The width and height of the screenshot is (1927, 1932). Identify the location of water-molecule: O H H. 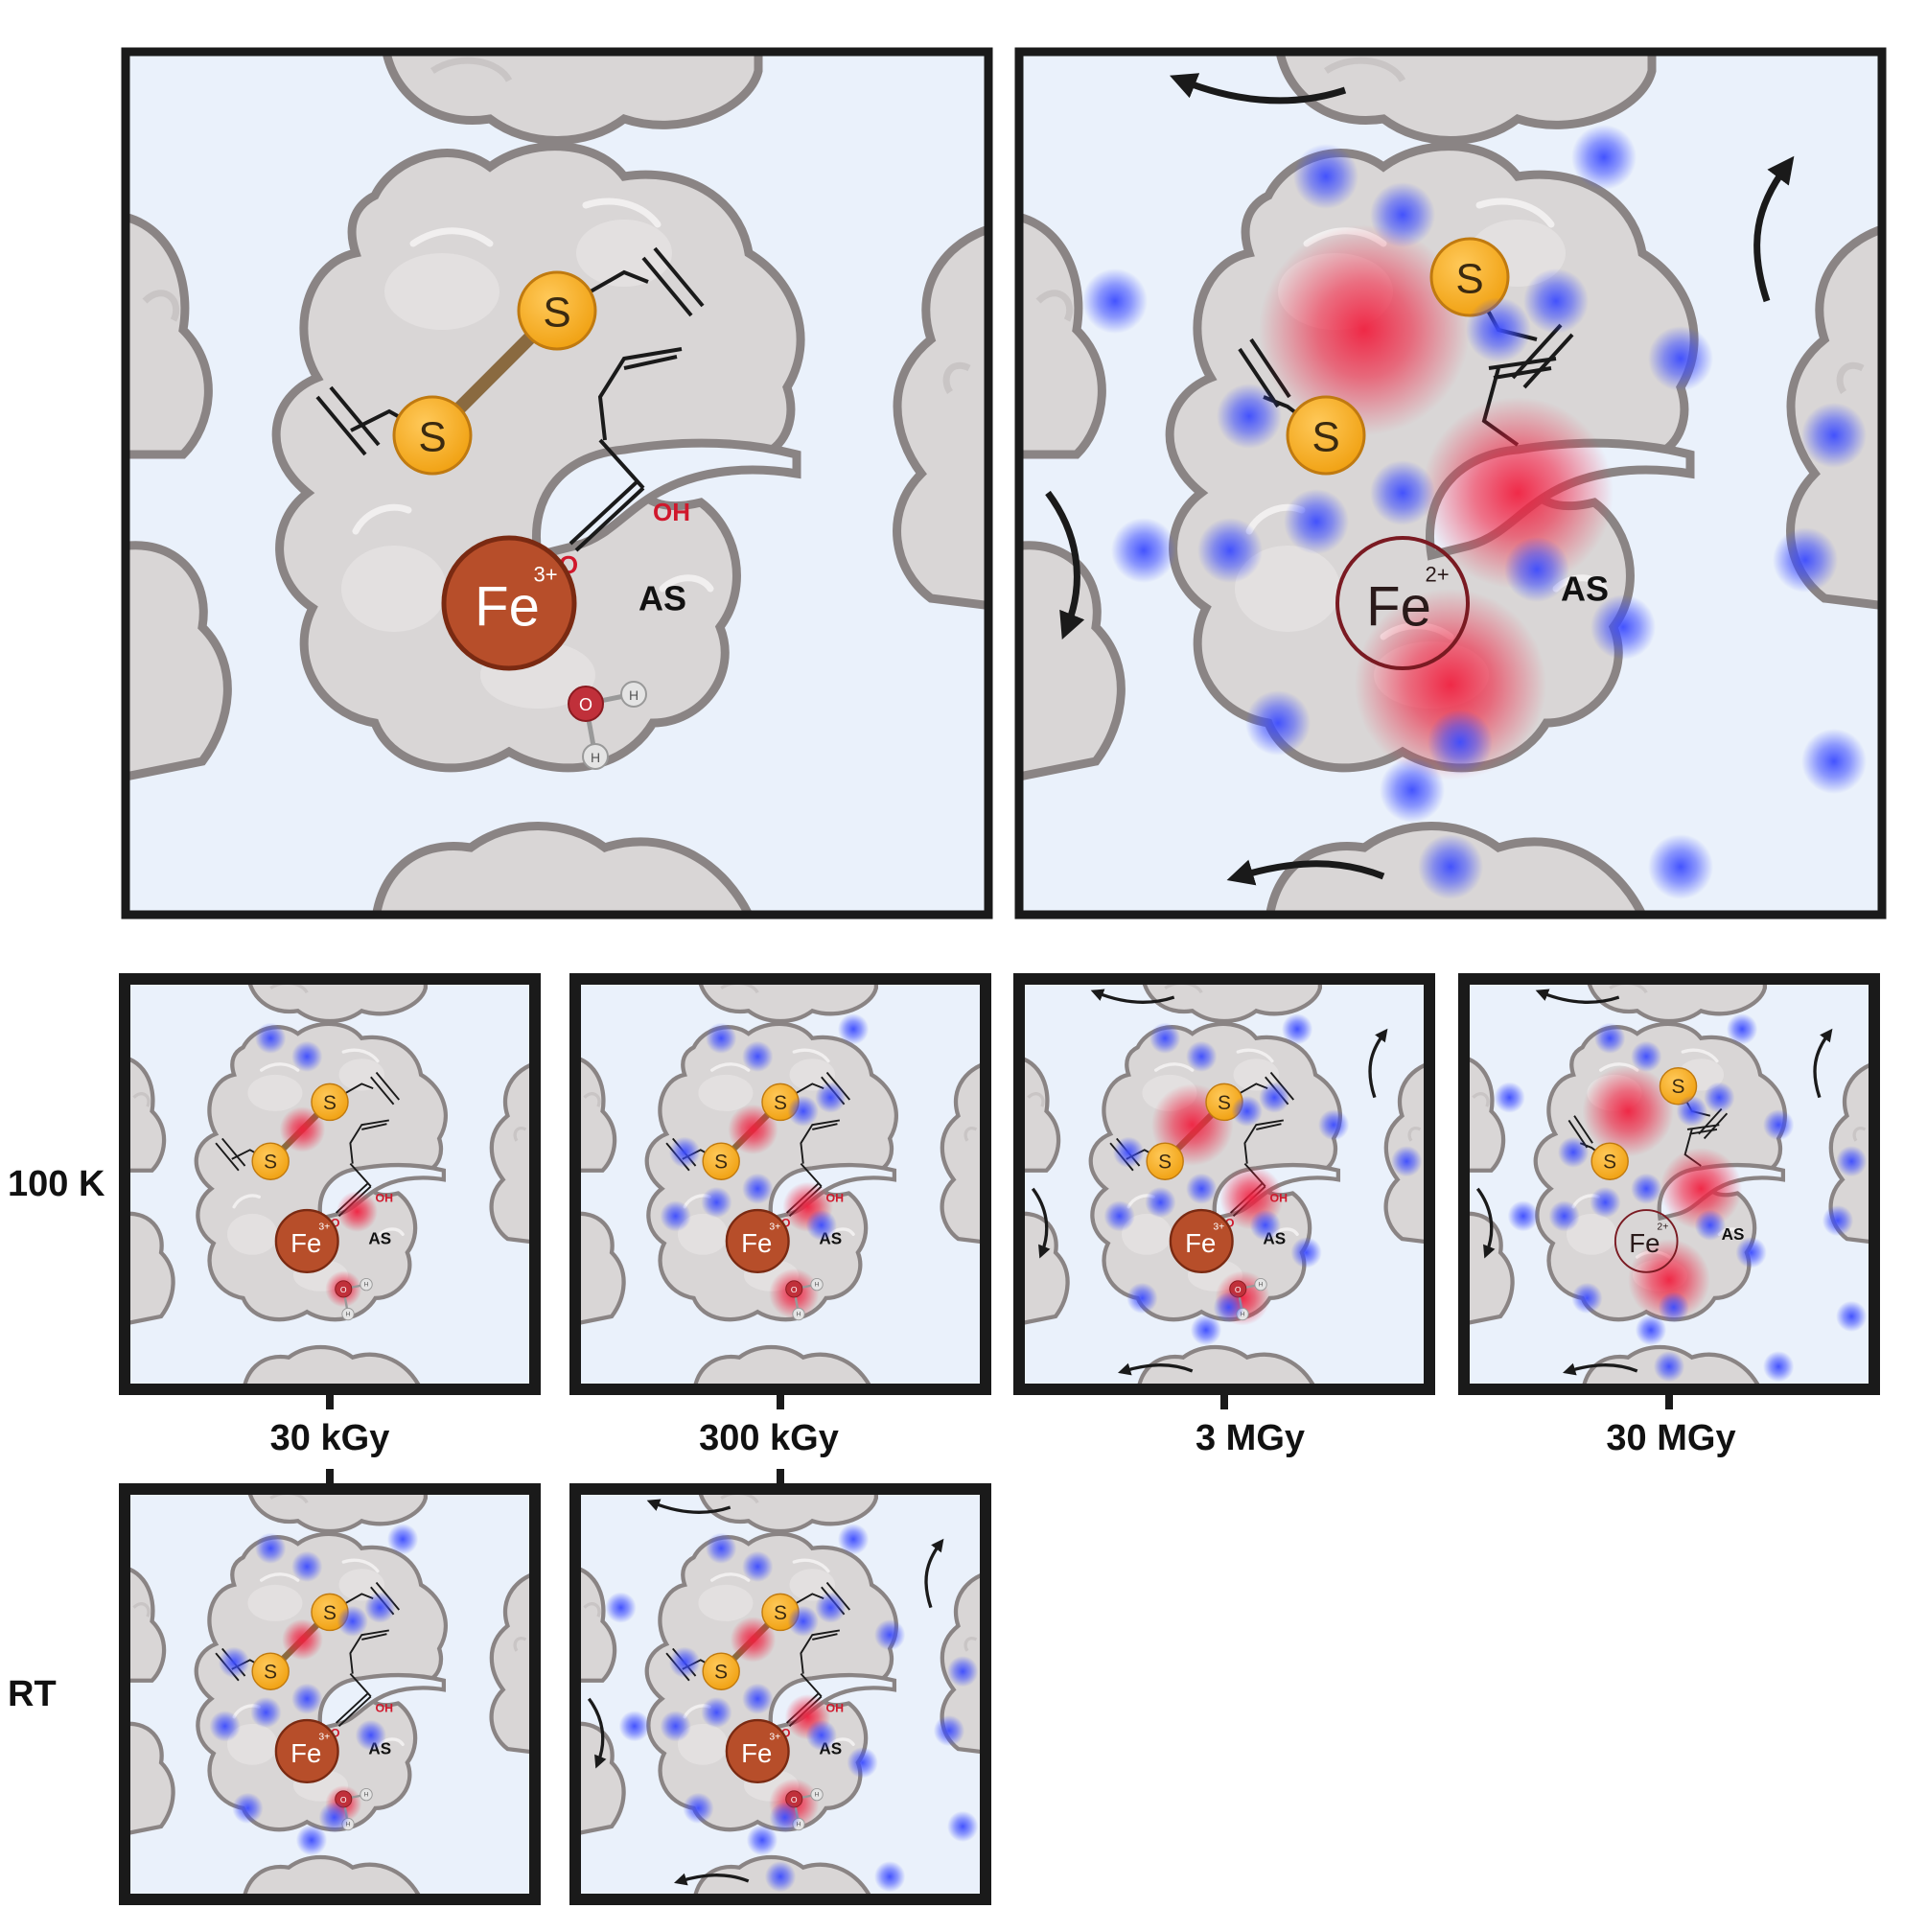
(804, 1299).